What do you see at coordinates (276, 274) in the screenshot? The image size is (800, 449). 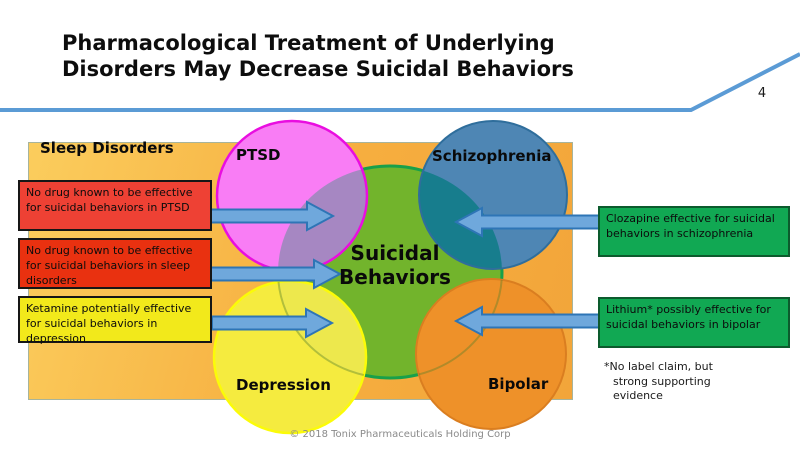 I see `arrow-sleep-disorders` at bounding box center [276, 274].